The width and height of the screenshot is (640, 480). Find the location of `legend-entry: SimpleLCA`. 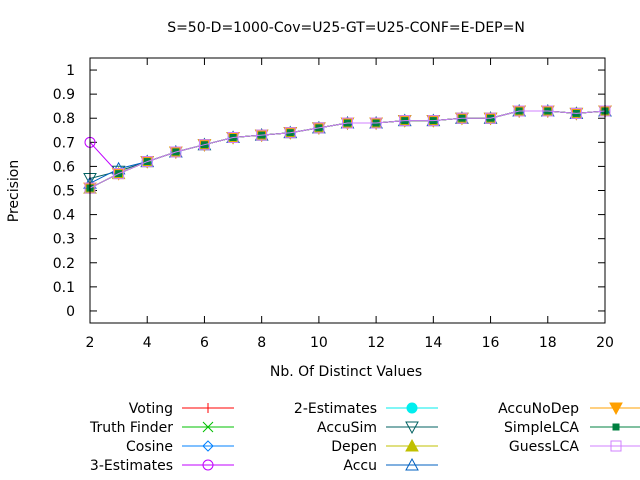

legend-entry: SimpleLCA is located at coordinates (572, 428).